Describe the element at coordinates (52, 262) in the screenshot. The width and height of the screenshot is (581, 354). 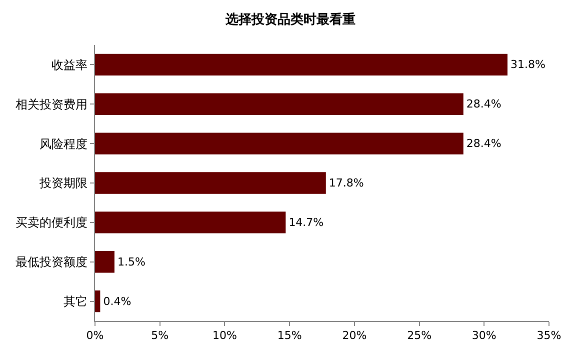
I see `y-tick-label: 最低投资额度` at that location.